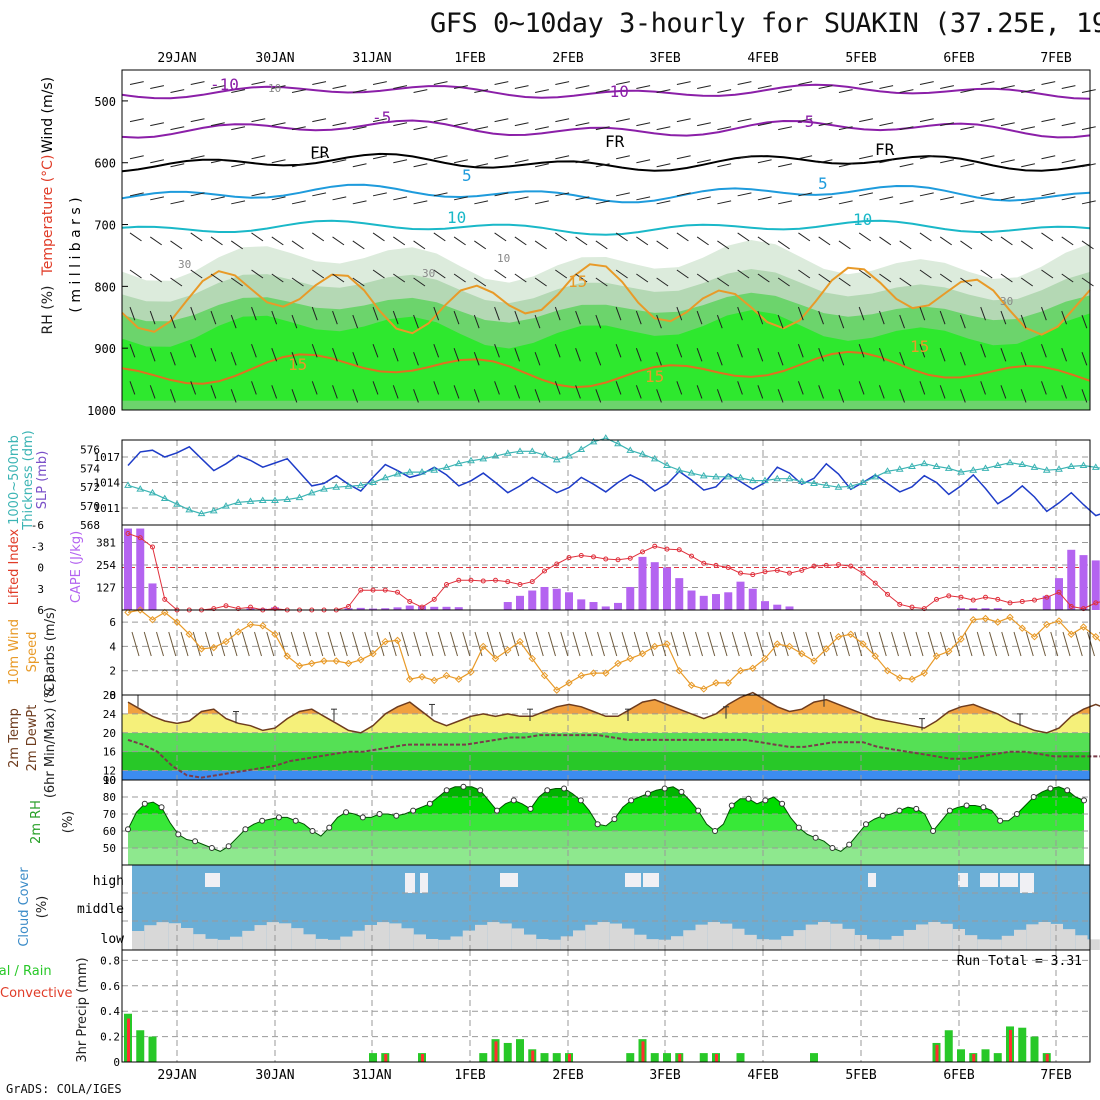  Describe the element at coordinates (860, 58) in the screenshot. I see `top-date-label: 5FEB` at that location.